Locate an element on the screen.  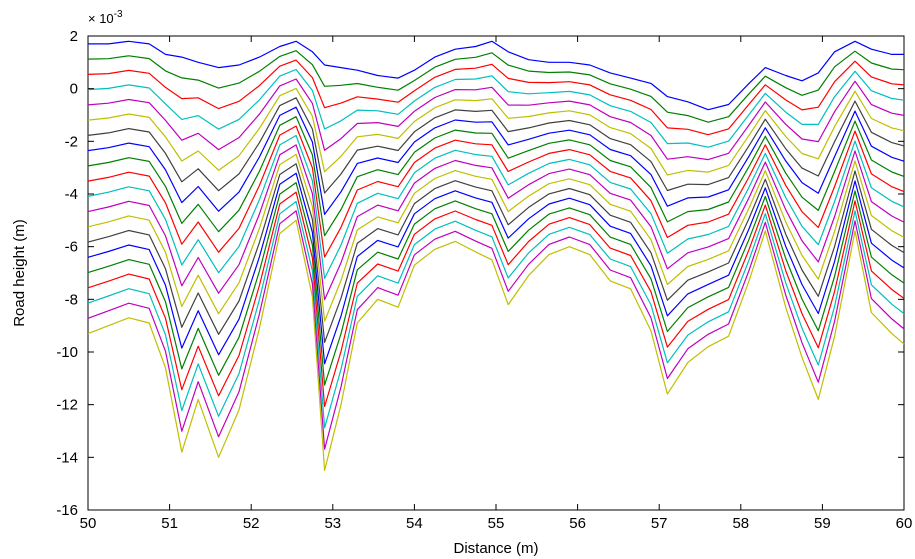
x-tick-label: 50 is located at coordinates (88, 523).